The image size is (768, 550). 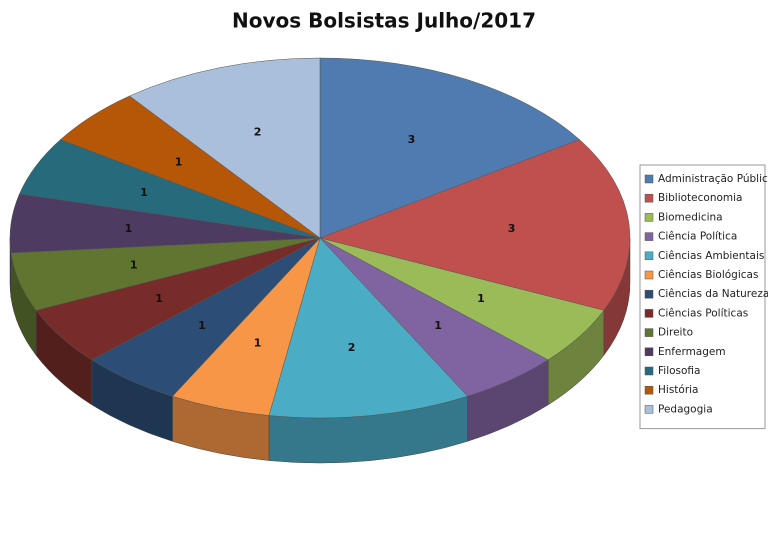 I want to click on legend-label: Enfermagem, so click(x=692, y=352).